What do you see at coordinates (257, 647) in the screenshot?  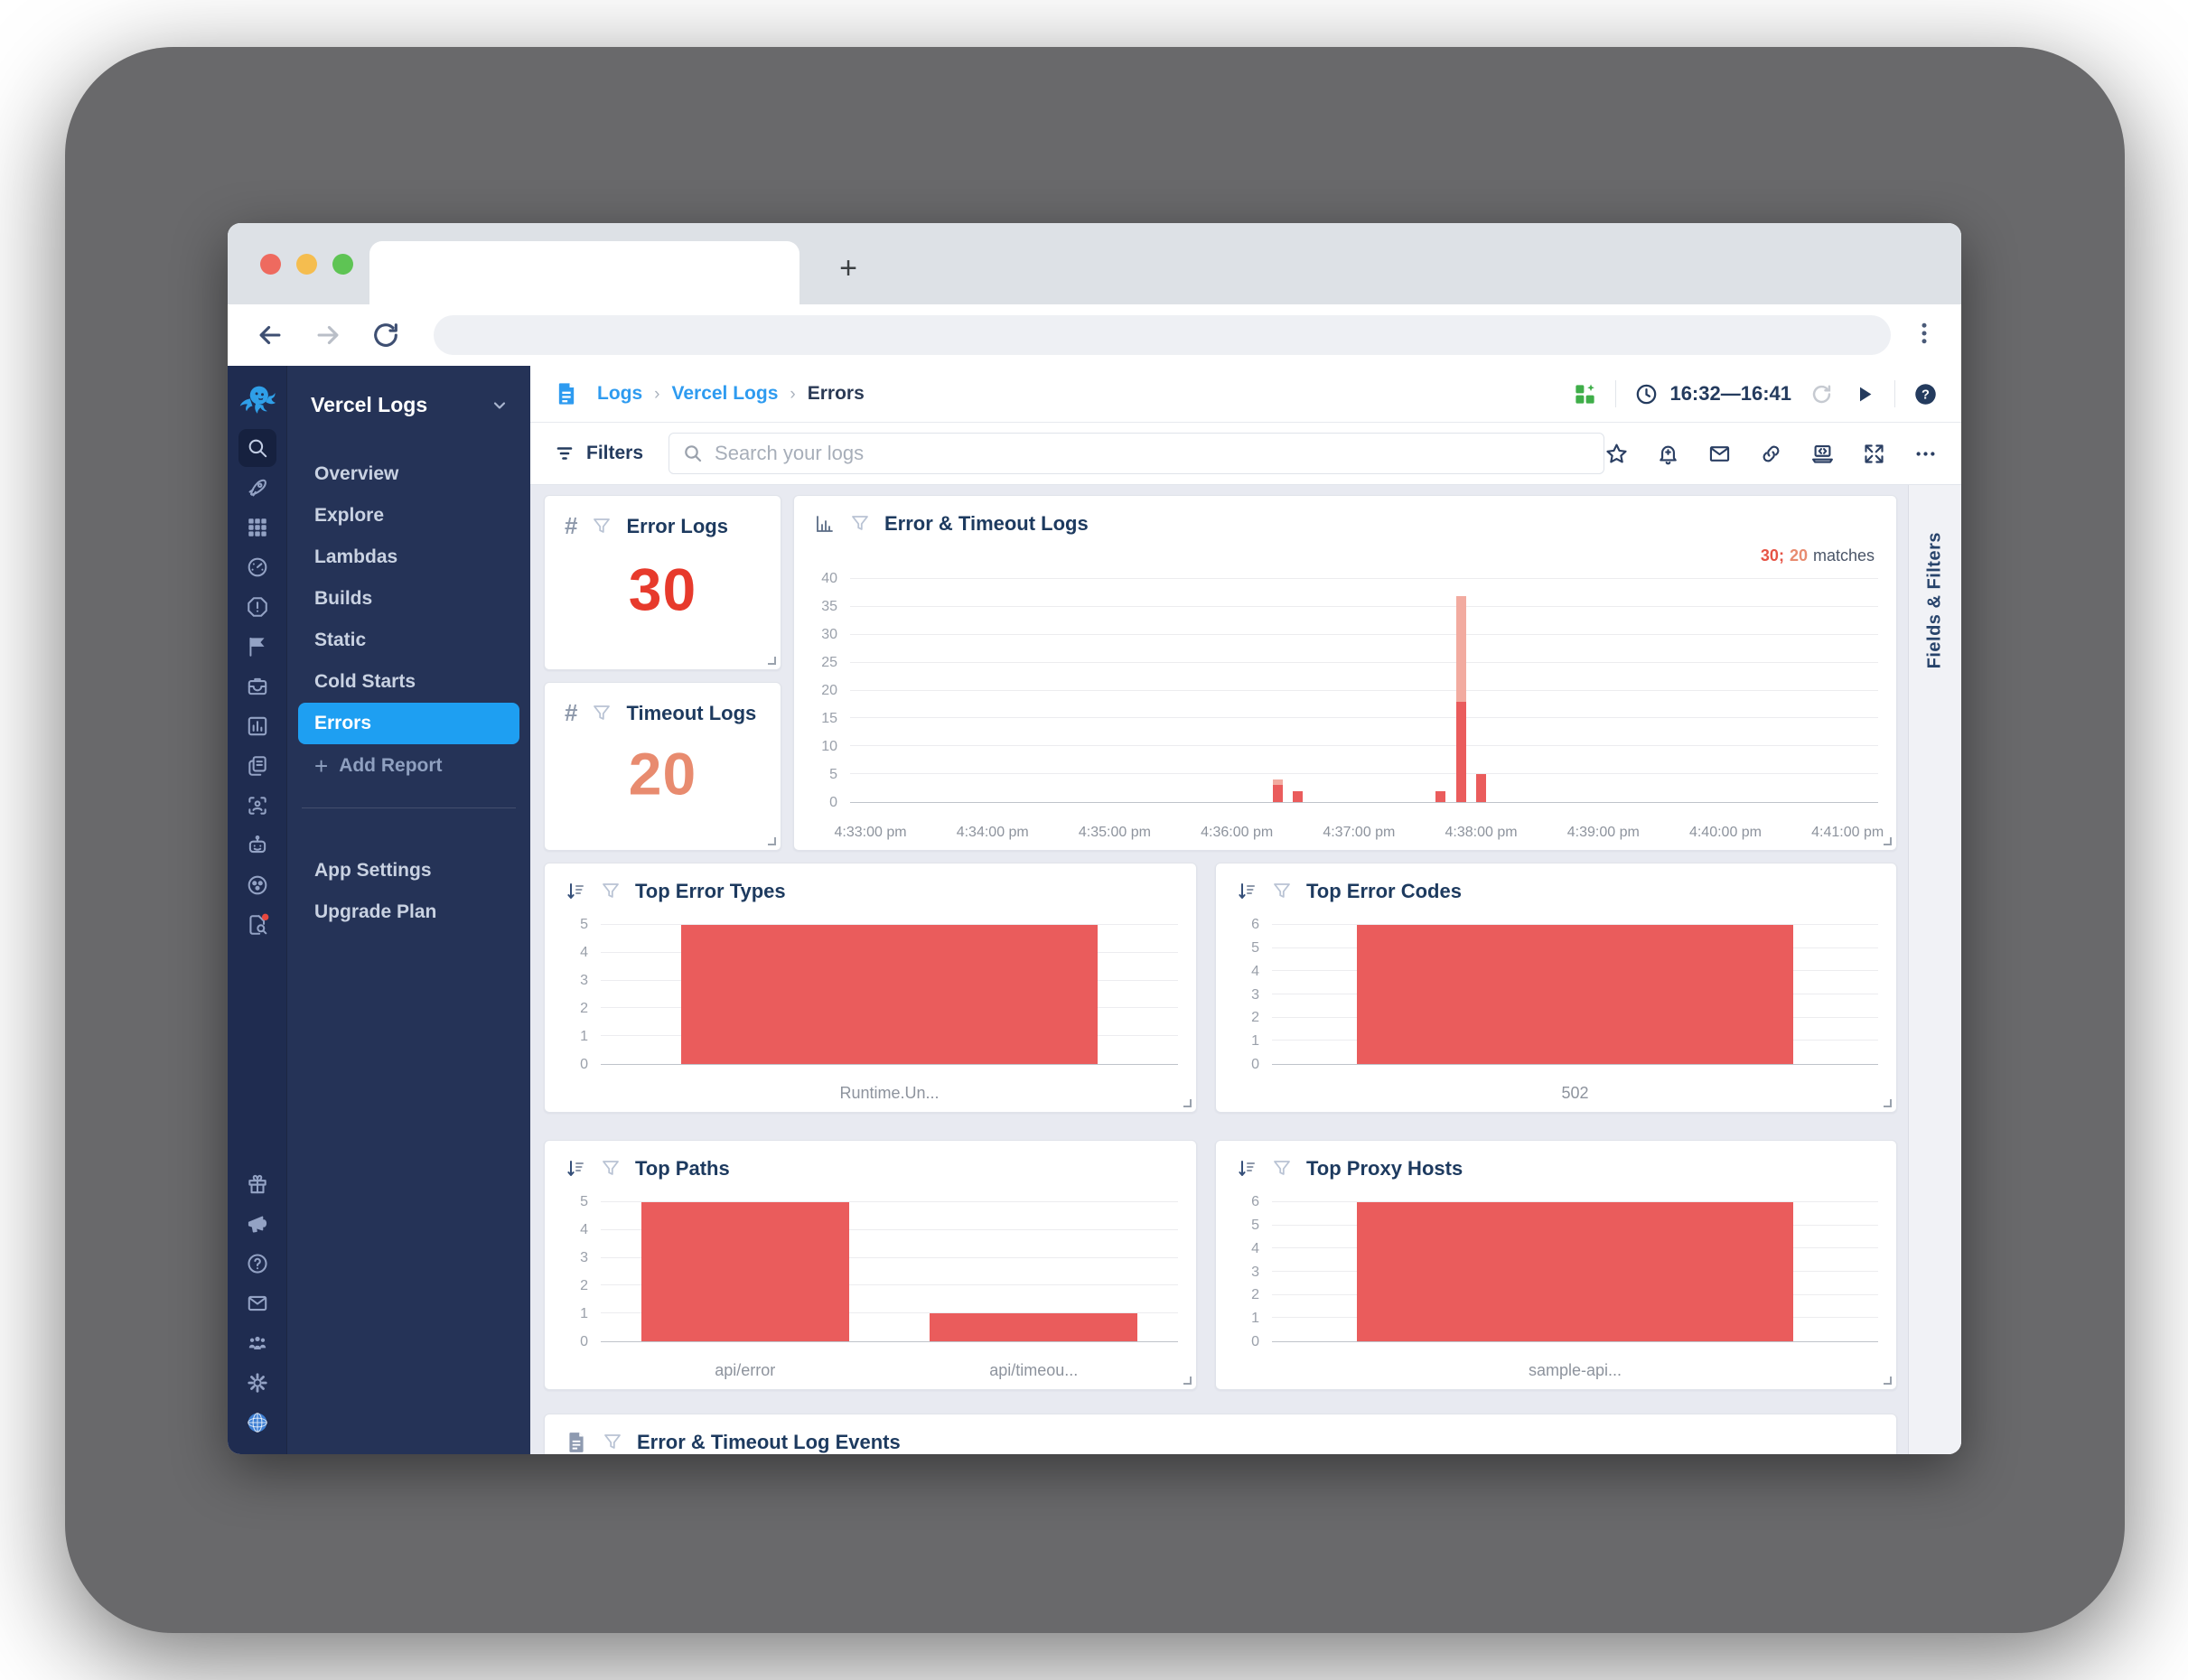 I see `flag-icon` at bounding box center [257, 647].